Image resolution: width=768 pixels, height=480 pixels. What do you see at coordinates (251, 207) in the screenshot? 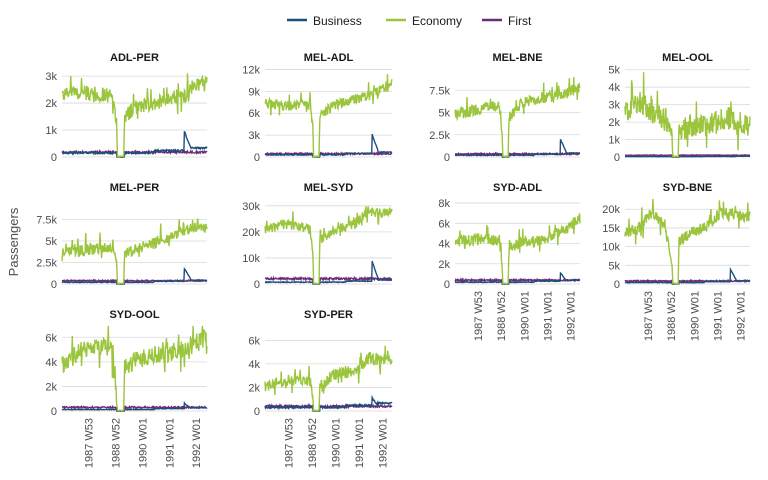
I see `y-tick-label: 30k` at bounding box center [251, 207].